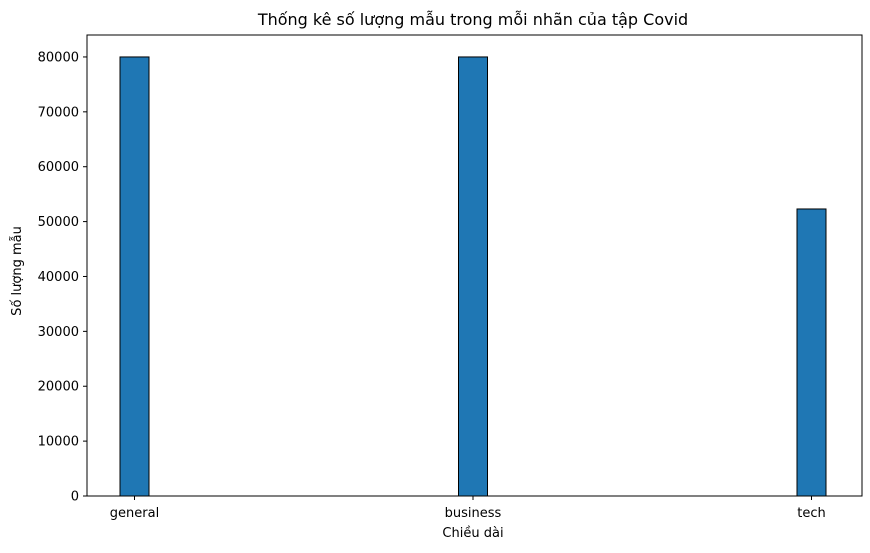 This screenshot has width=870, height=553. Describe the element at coordinates (75, 497) in the screenshot. I see `y-tick-label: 0` at that location.